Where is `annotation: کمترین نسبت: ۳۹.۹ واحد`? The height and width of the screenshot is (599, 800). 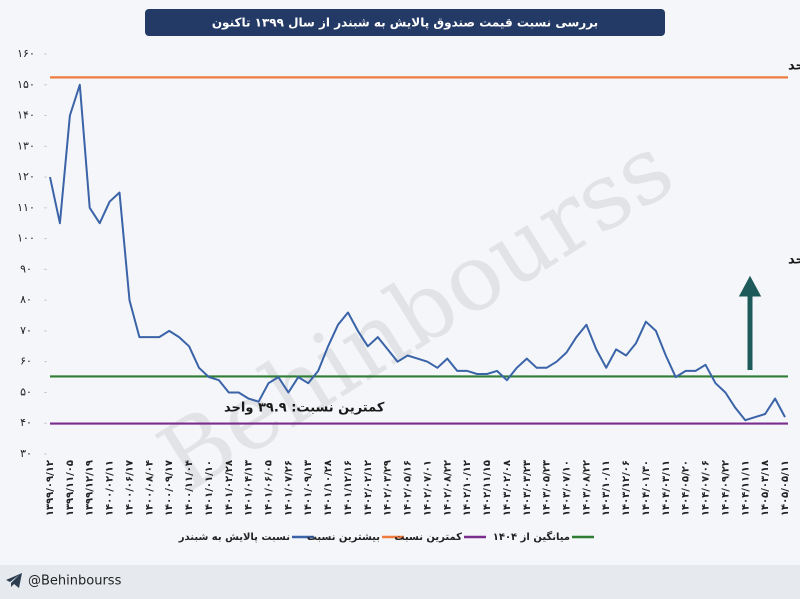 annotation: کمترین نسبت: ۳۹.۹ واحد is located at coordinates (304, 408).